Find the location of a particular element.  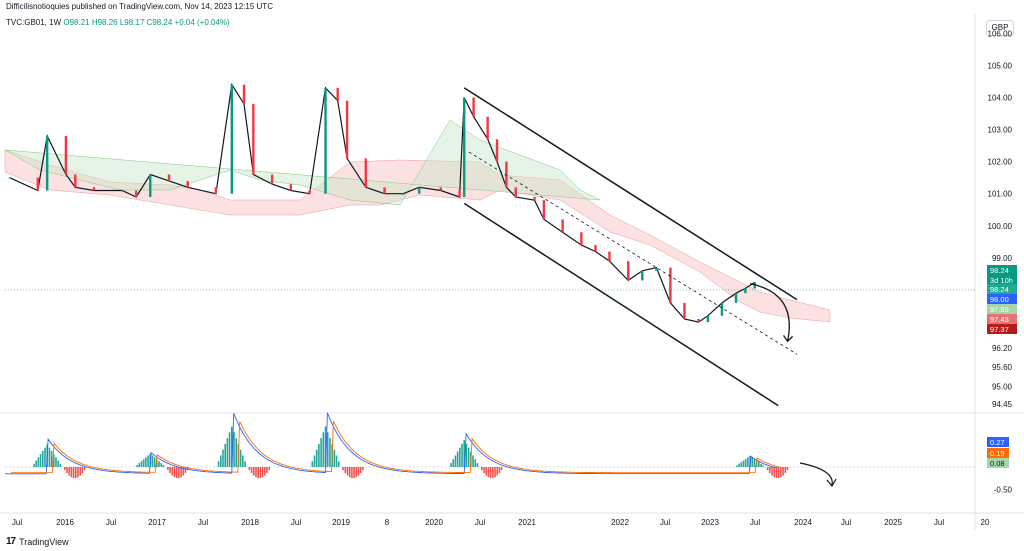

currency-badge: GBP is located at coordinates (1000, 28).